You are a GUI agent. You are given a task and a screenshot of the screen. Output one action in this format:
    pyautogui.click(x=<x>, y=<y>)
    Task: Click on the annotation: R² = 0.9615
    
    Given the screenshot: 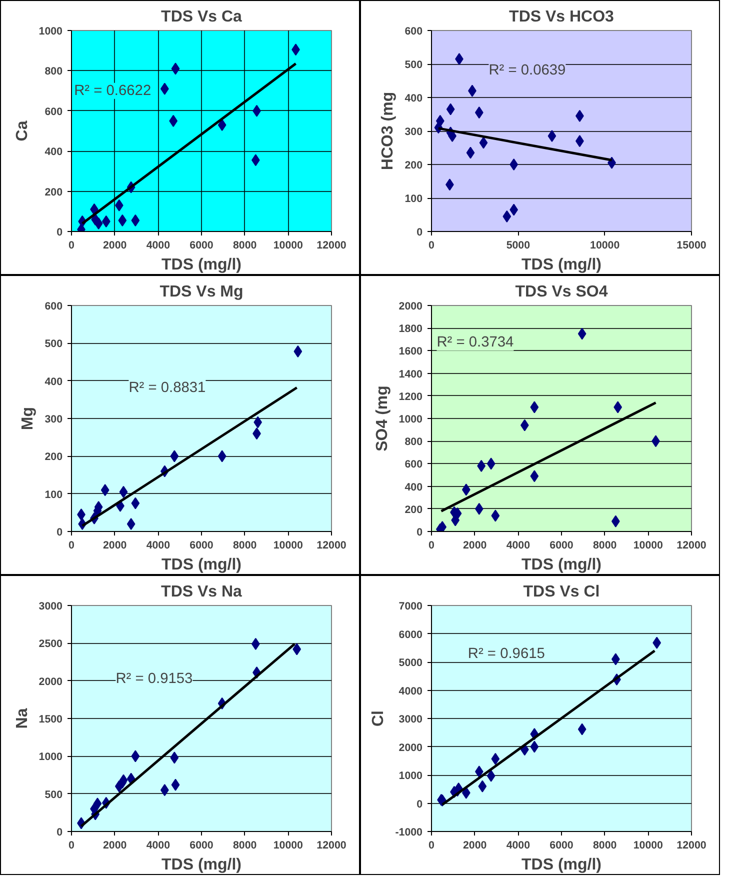 What is the action you would take?
    pyautogui.click(x=506, y=654)
    